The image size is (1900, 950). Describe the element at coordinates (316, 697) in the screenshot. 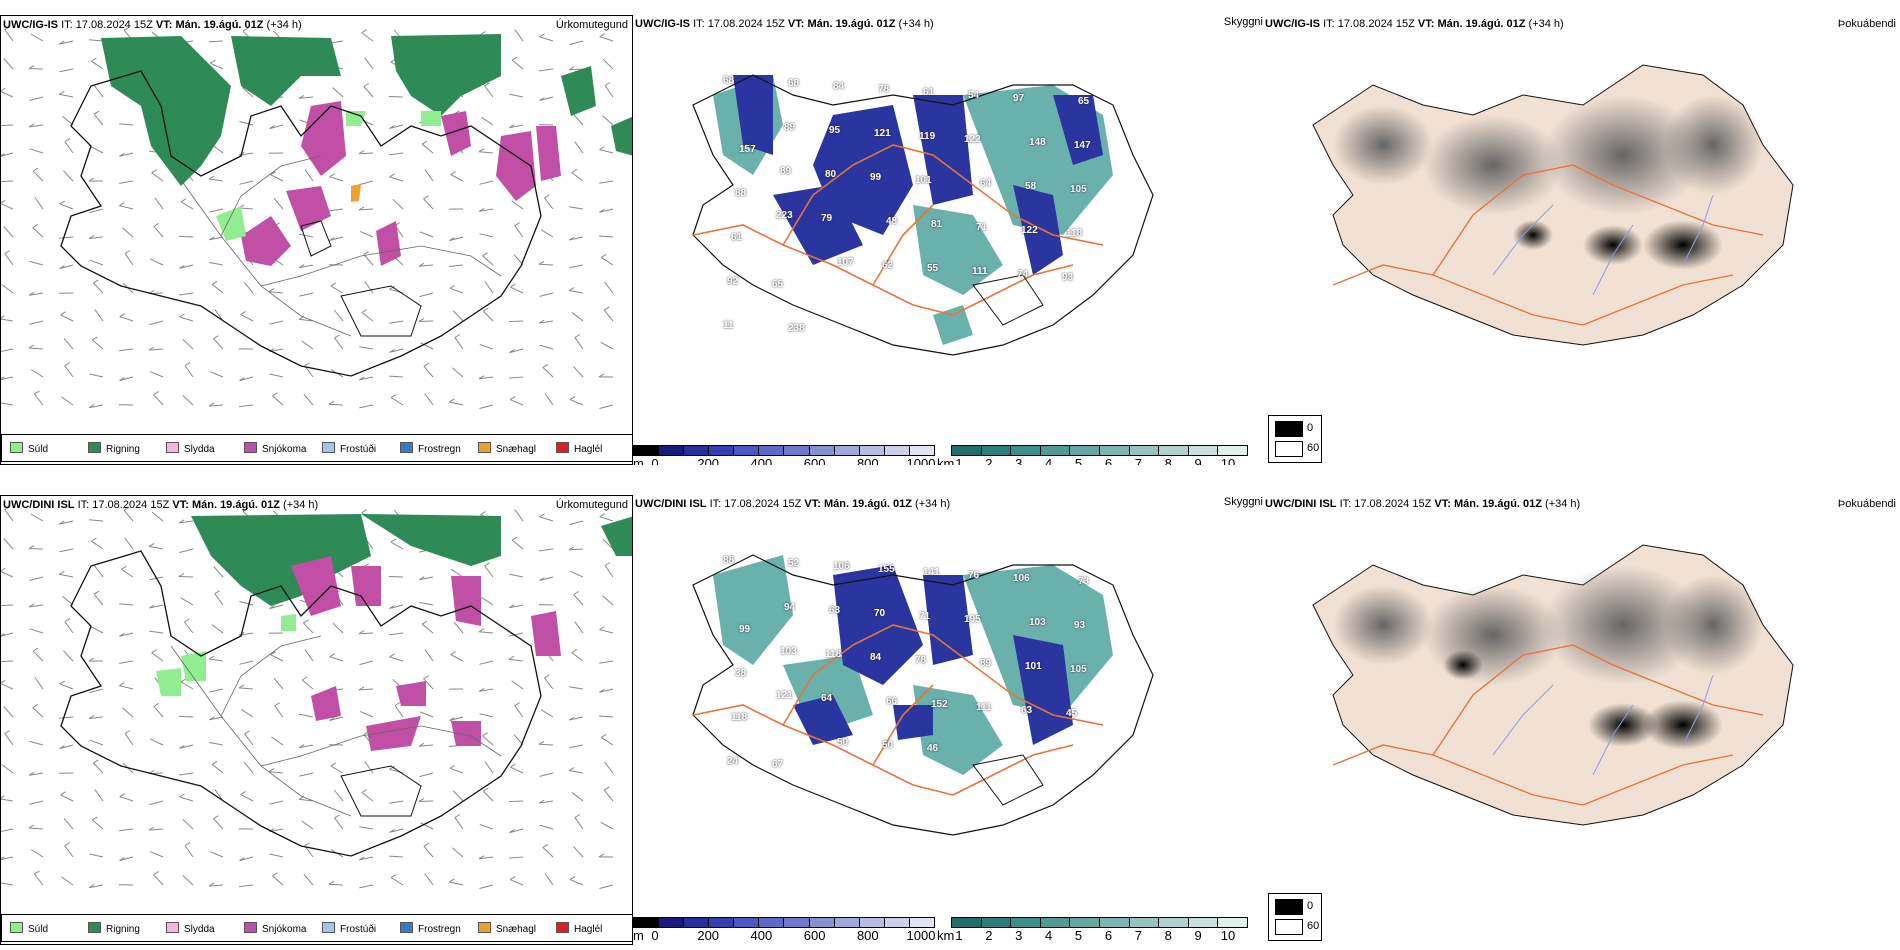

I see `precip-map-bottom` at that location.